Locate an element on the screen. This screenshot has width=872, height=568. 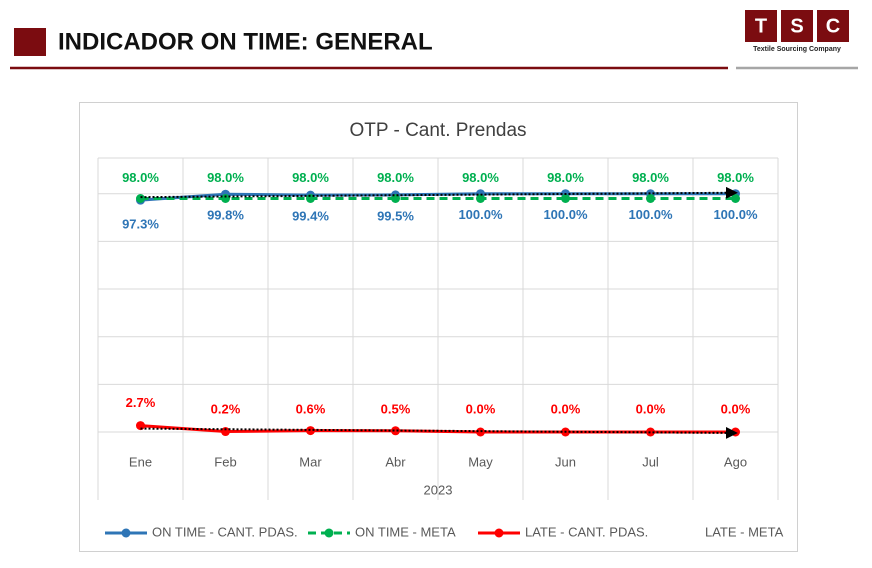
logo-letter: C is located at coordinates (833, 26).